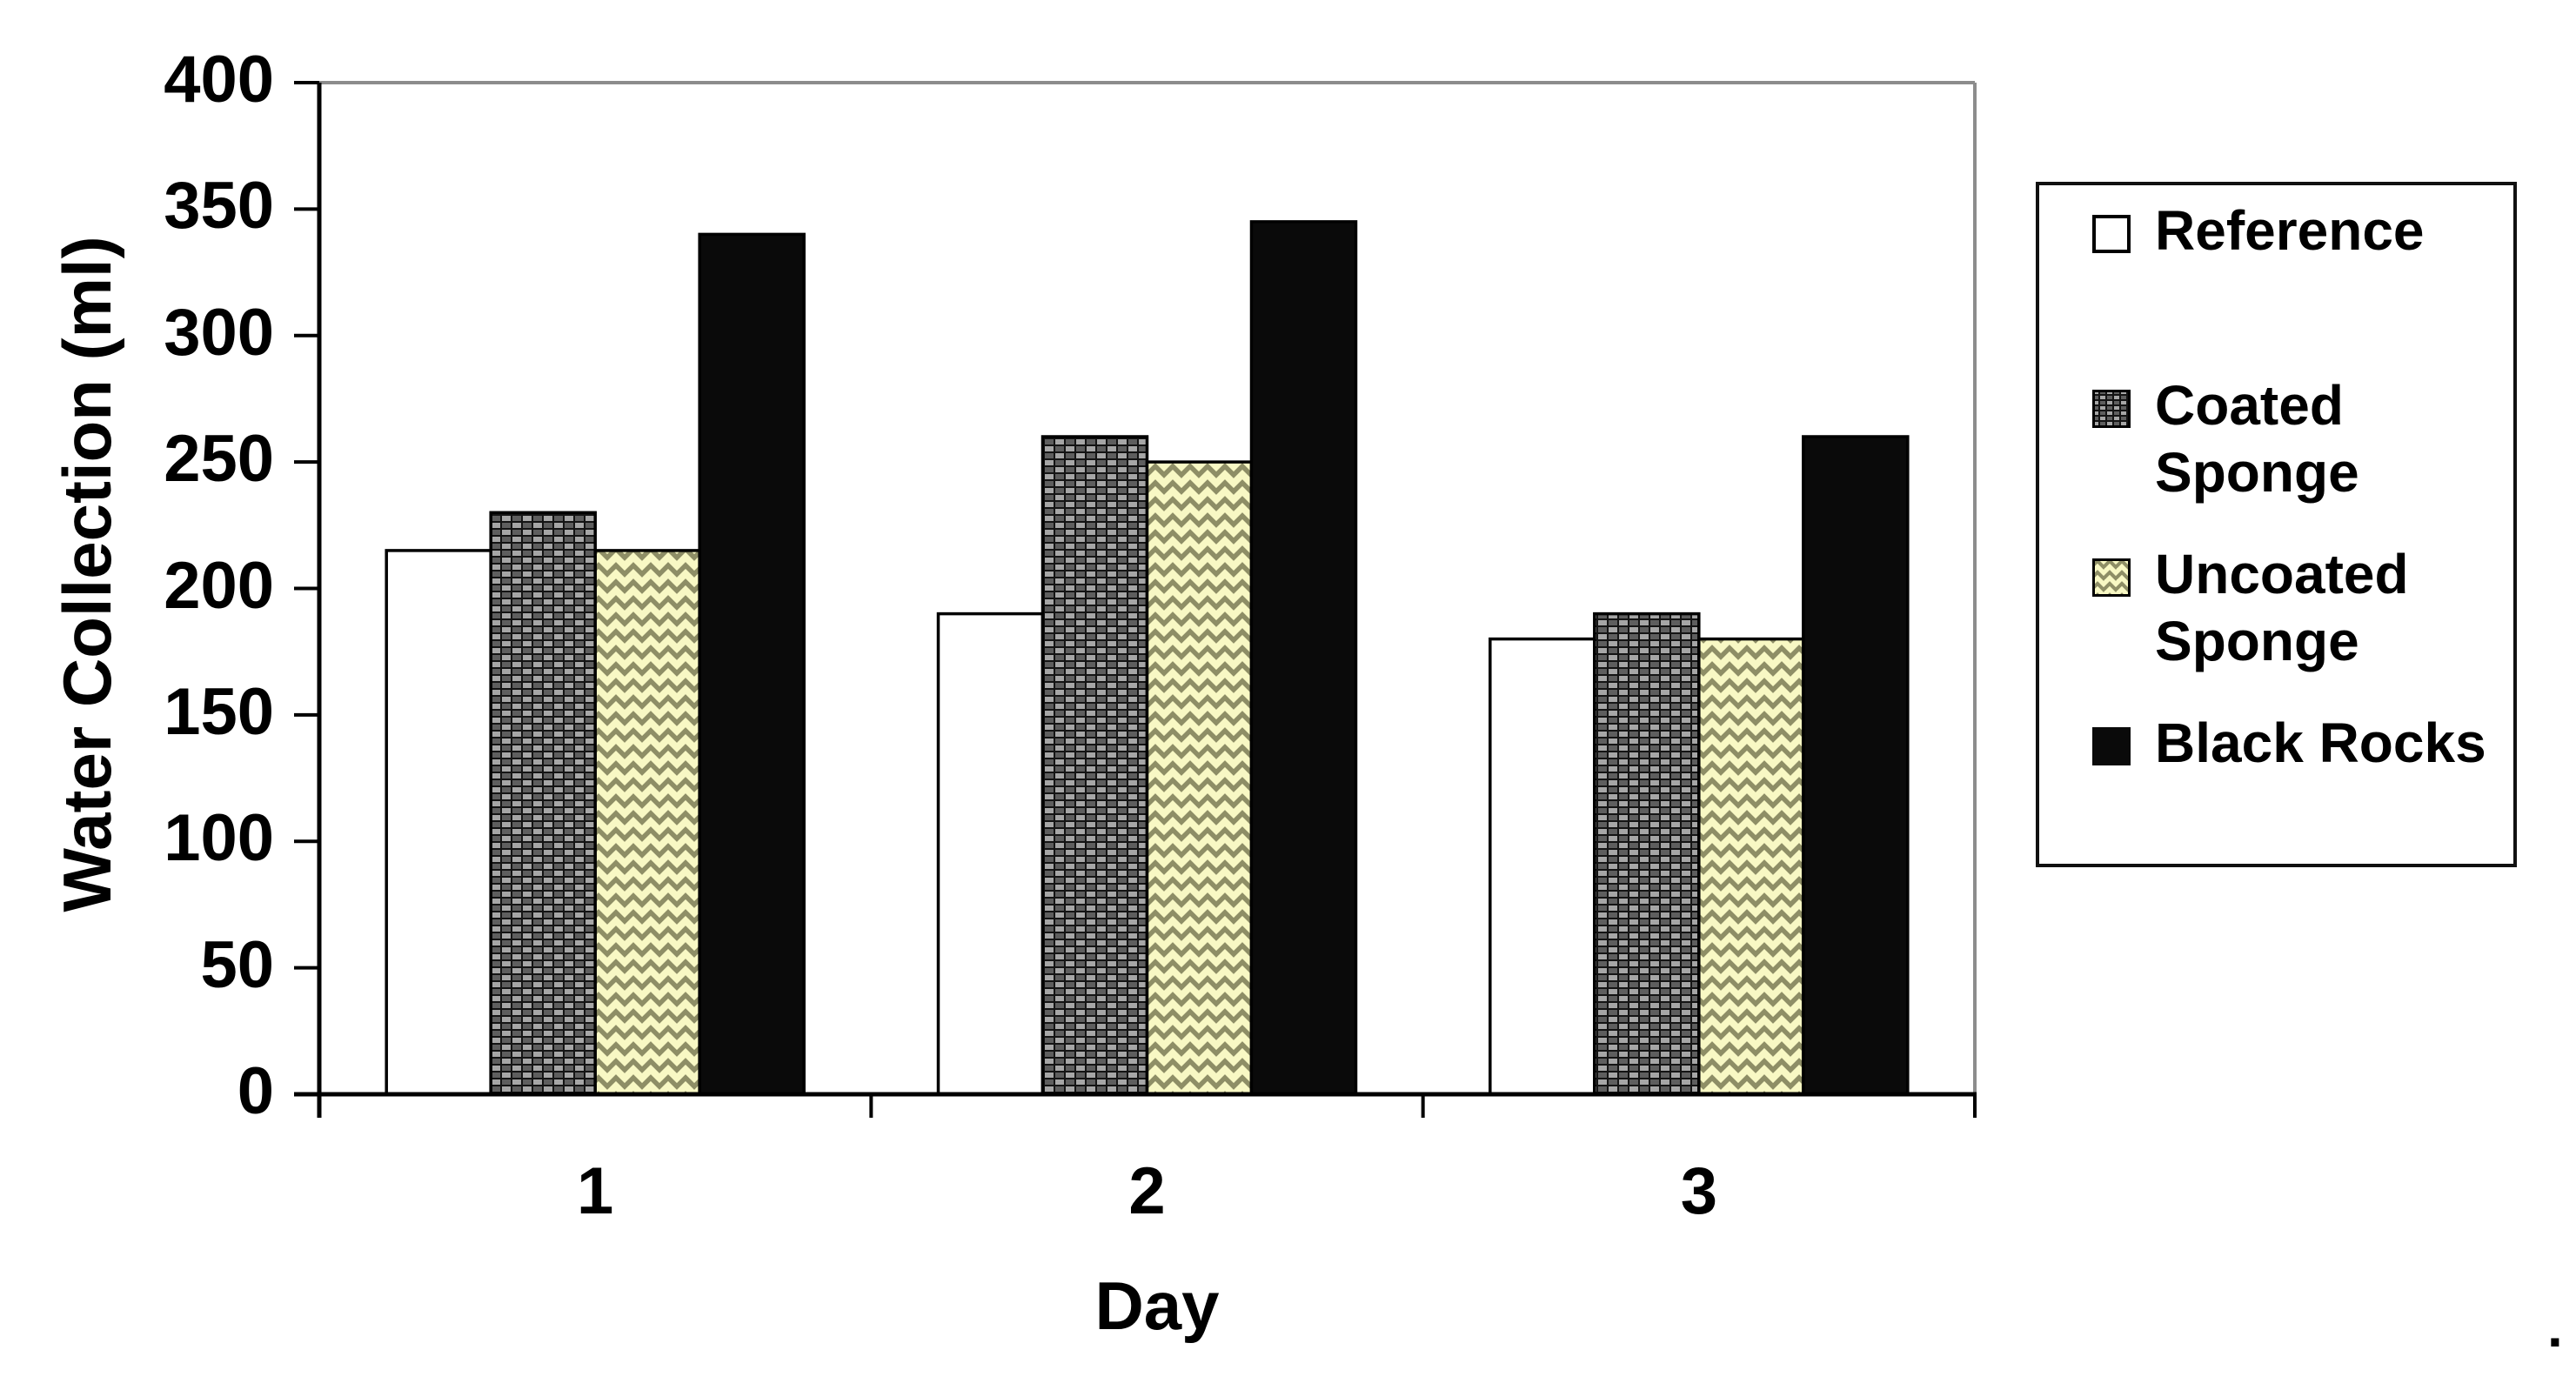 The width and height of the screenshot is (2576, 1390). I want to click on bar-day2-coated-sponge, so click(1094, 766).